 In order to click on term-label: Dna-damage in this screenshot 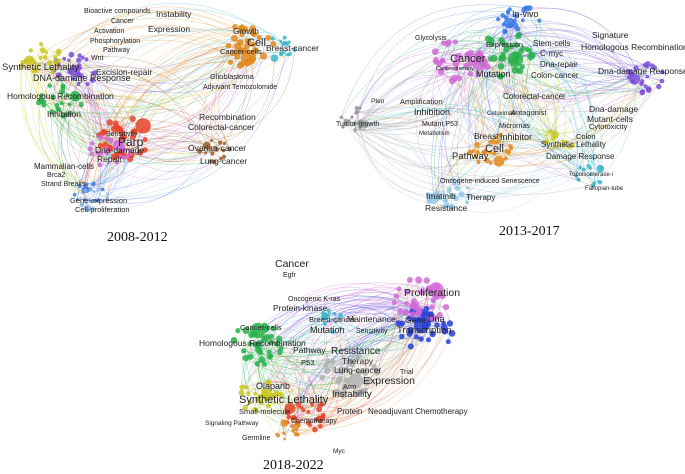, I will do `click(613, 109)`.